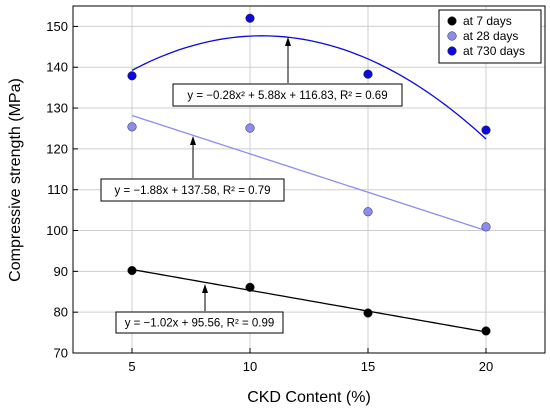 This screenshot has height=416, width=550. I want to click on equation-box-28-frame, so click(192, 190).